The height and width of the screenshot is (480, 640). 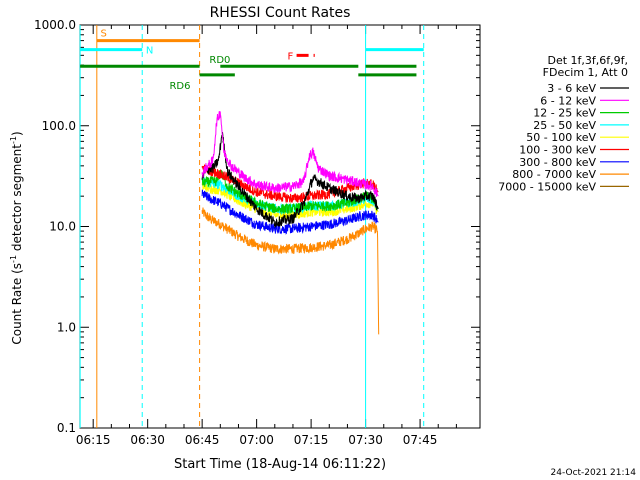 I want to click on y-axis-label-end: ), so click(x=17, y=133).